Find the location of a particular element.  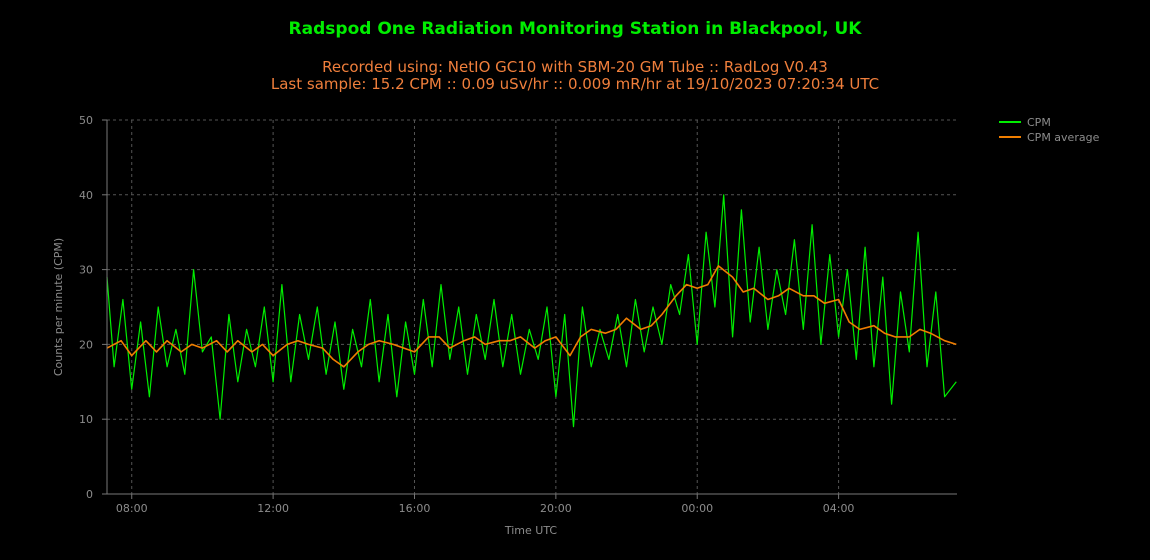

x-tick-label: 20:00 is located at coordinates (556, 508).